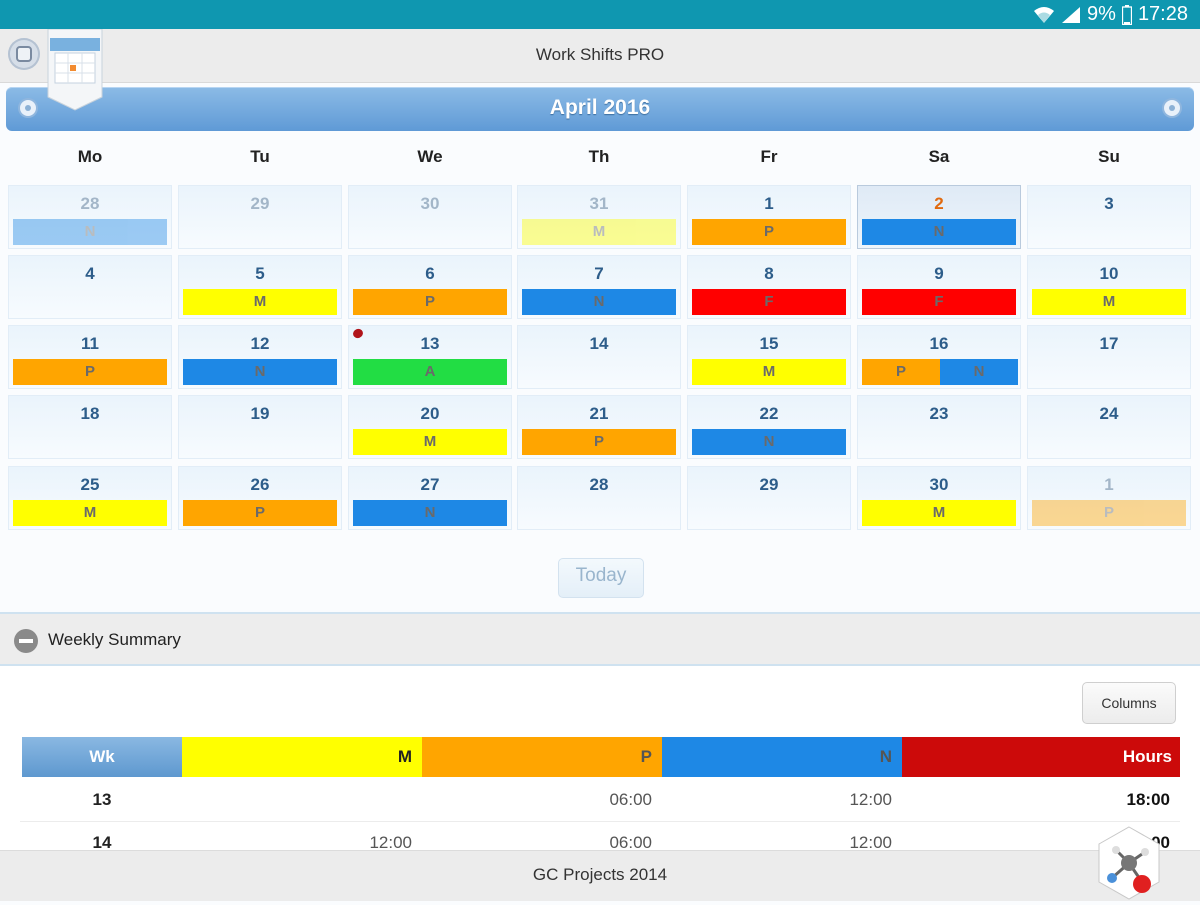 Image resolution: width=1200 pixels, height=905 pixels. What do you see at coordinates (939, 203) in the screenshot?
I see `day-number: 2` at bounding box center [939, 203].